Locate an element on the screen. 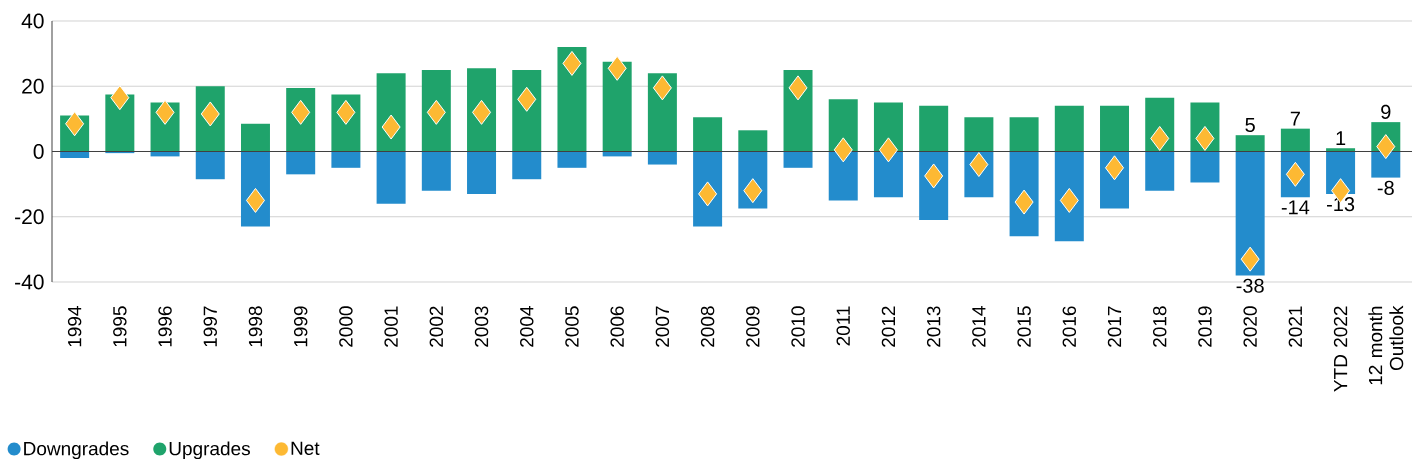 This screenshot has height=462, width=1419. x-tick-label: 2015 is located at coordinates (1024, 326).